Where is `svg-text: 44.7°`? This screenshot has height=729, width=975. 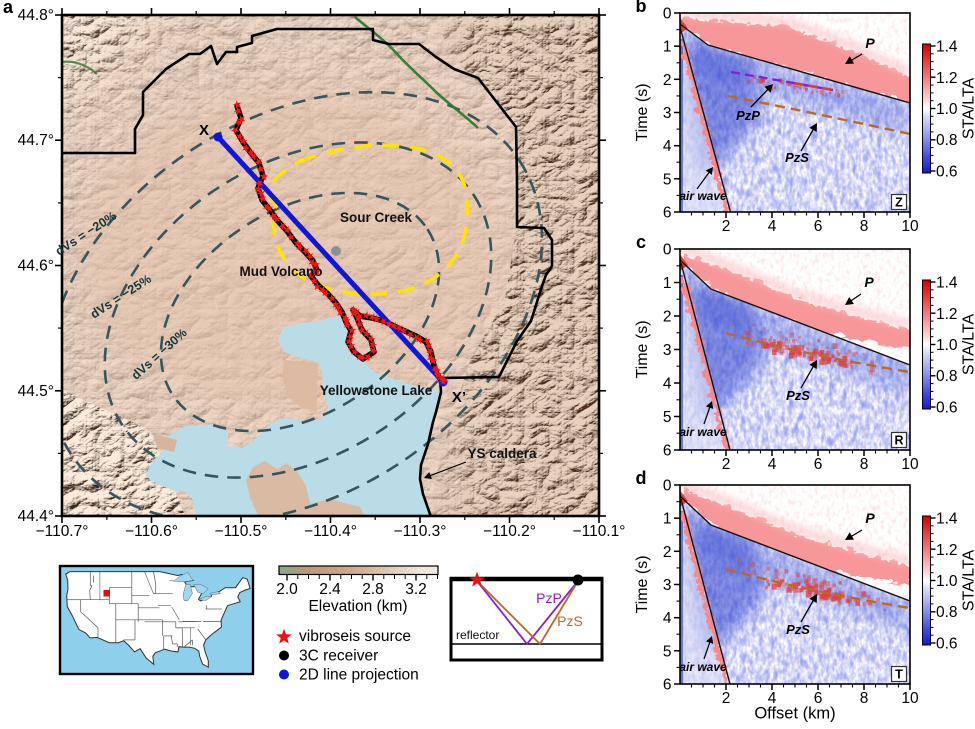 svg-text: 44.7° is located at coordinates (36, 140).